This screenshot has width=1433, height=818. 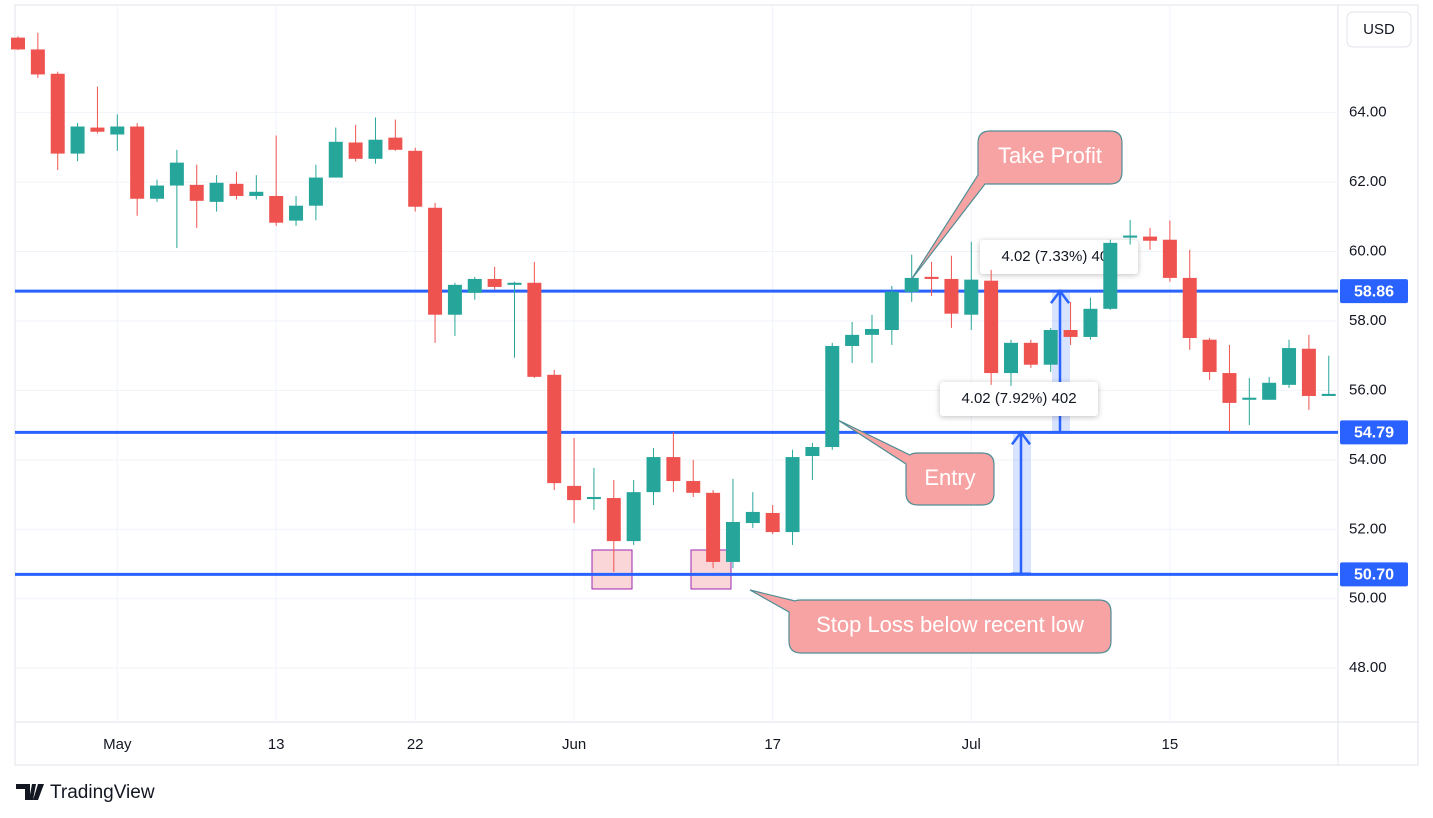 I want to click on x-tick-label: 22, so click(x=415, y=744).